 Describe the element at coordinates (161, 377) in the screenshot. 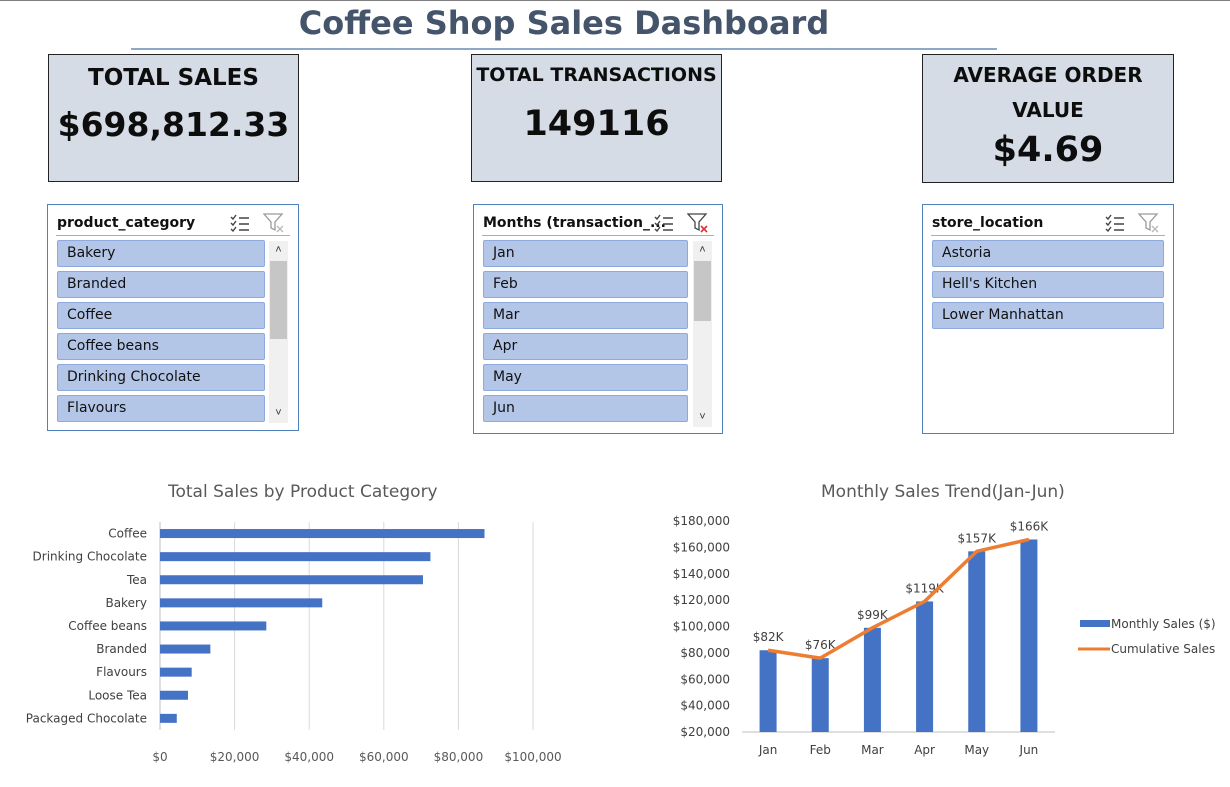

I see `slicer-item-drinking-chocolate: Drinking Chocolate` at that location.